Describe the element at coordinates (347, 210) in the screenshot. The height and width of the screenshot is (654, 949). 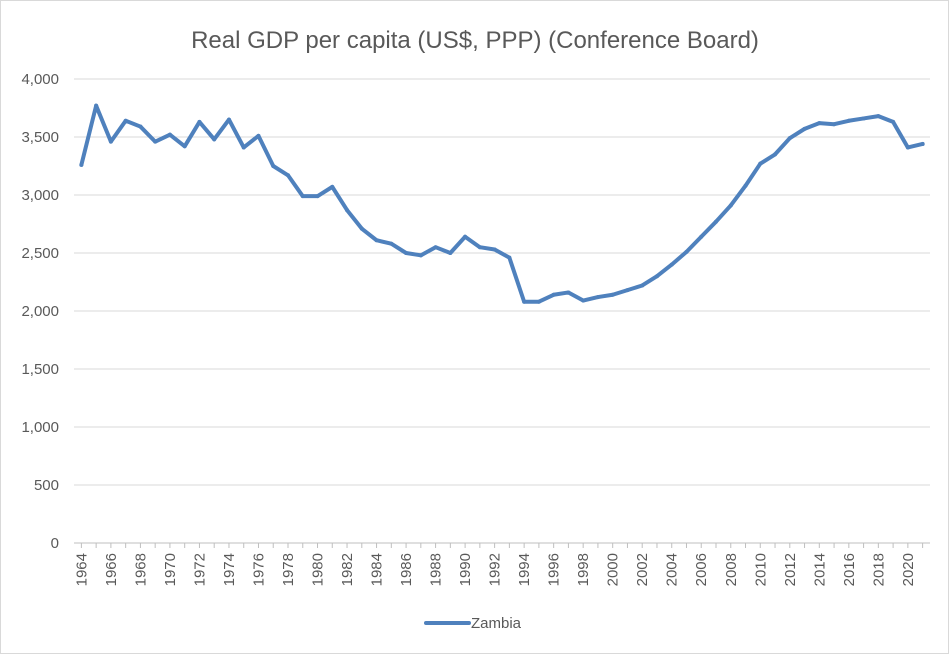
I see `data-point-1982` at that location.